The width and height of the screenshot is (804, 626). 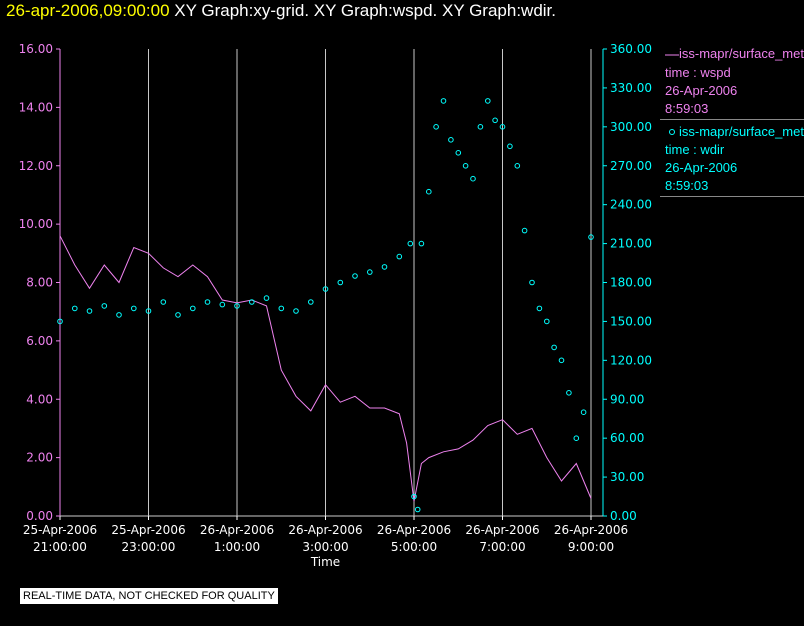 What do you see at coordinates (741, 131) in the screenshot?
I see `legend-wdir-series: iss-mapr/surface_met` at bounding box center [741, 131].